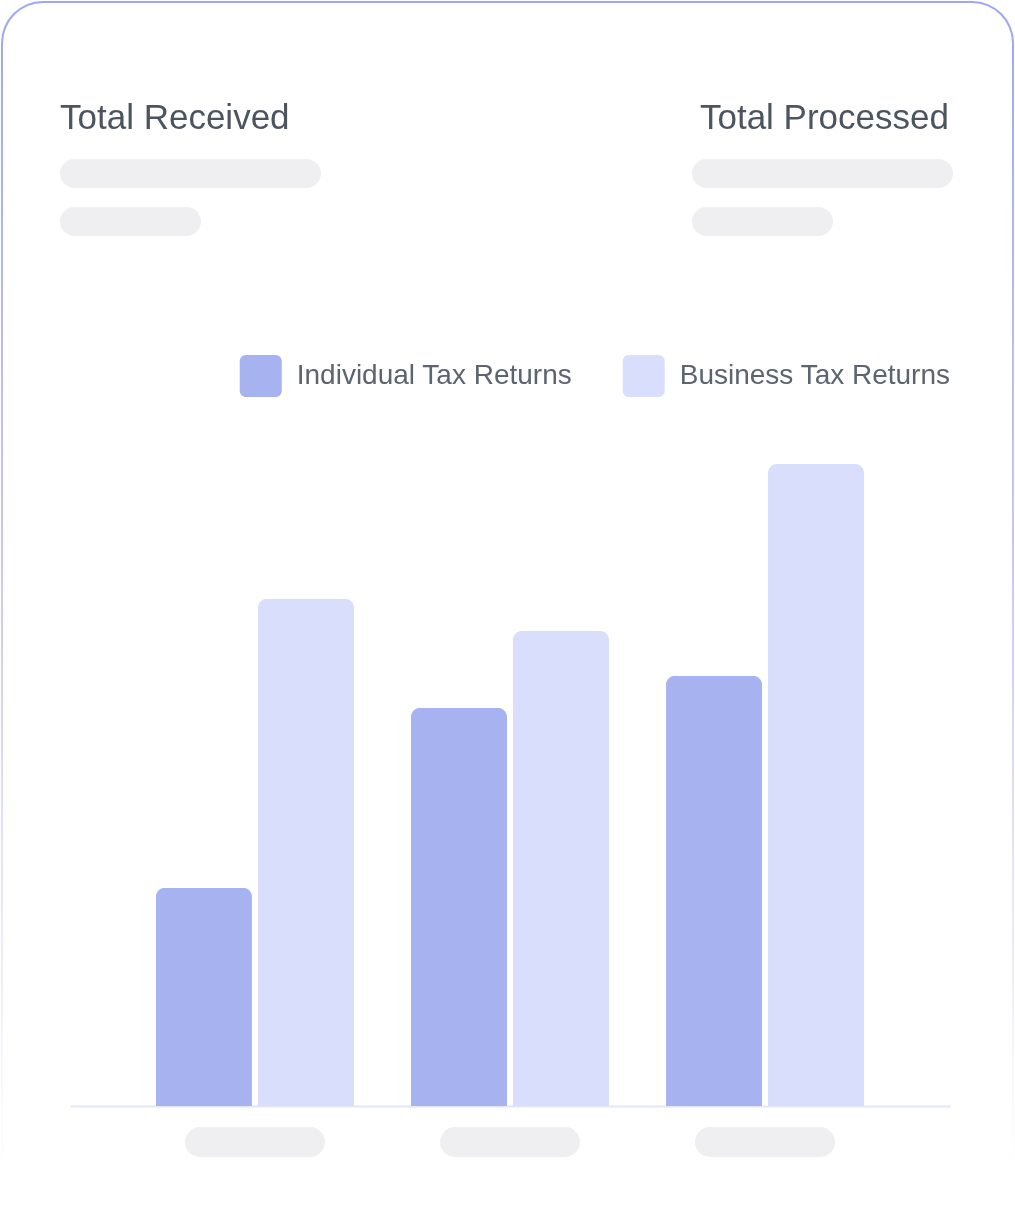 The image size is (1015, 1218). What do you see at coordinates (175, 116) in the screenshot?
I see `text: Total Received` at bounding box center [175, 116].